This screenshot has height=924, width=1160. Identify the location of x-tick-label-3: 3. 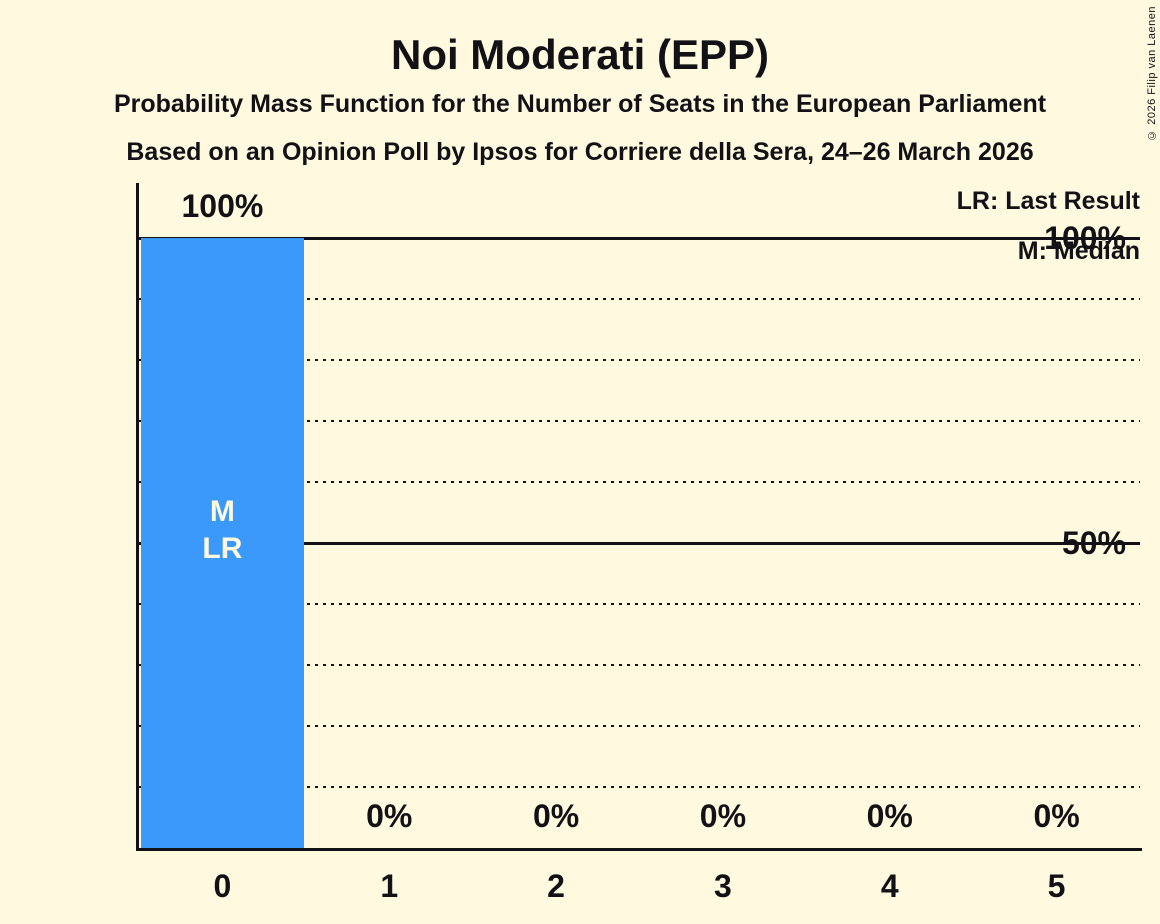
(723, 886).